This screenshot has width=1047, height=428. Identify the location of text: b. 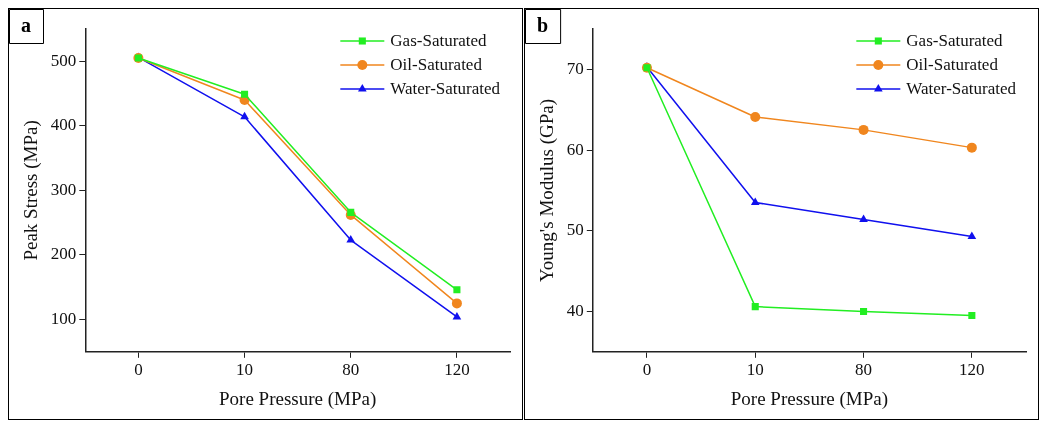
(543, 25).